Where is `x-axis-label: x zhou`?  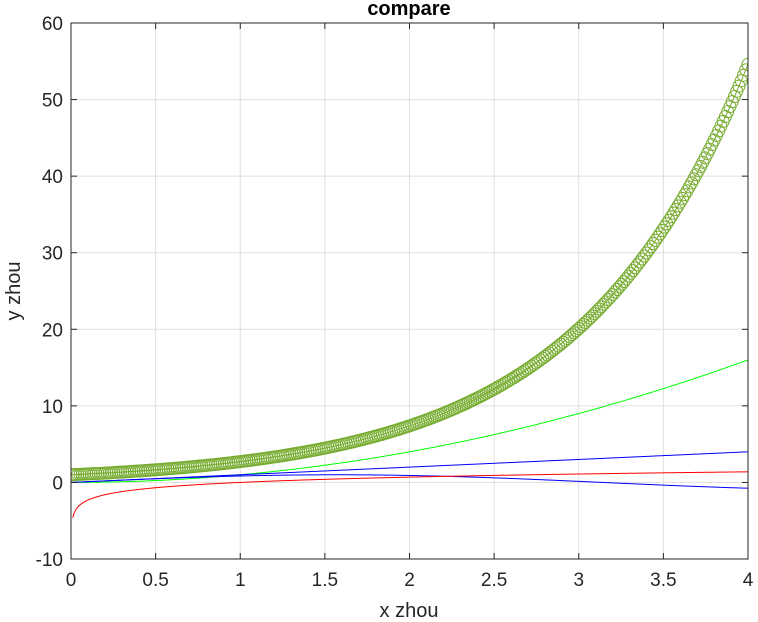 x-axis-label: x zhou is located at coordinates (409, 611).